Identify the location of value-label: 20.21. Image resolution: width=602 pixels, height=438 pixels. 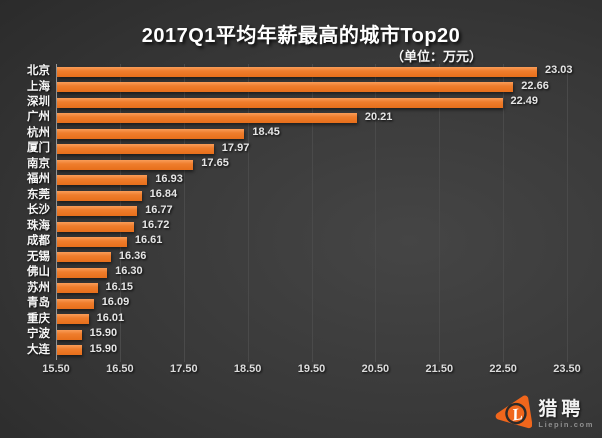
(378, 116).